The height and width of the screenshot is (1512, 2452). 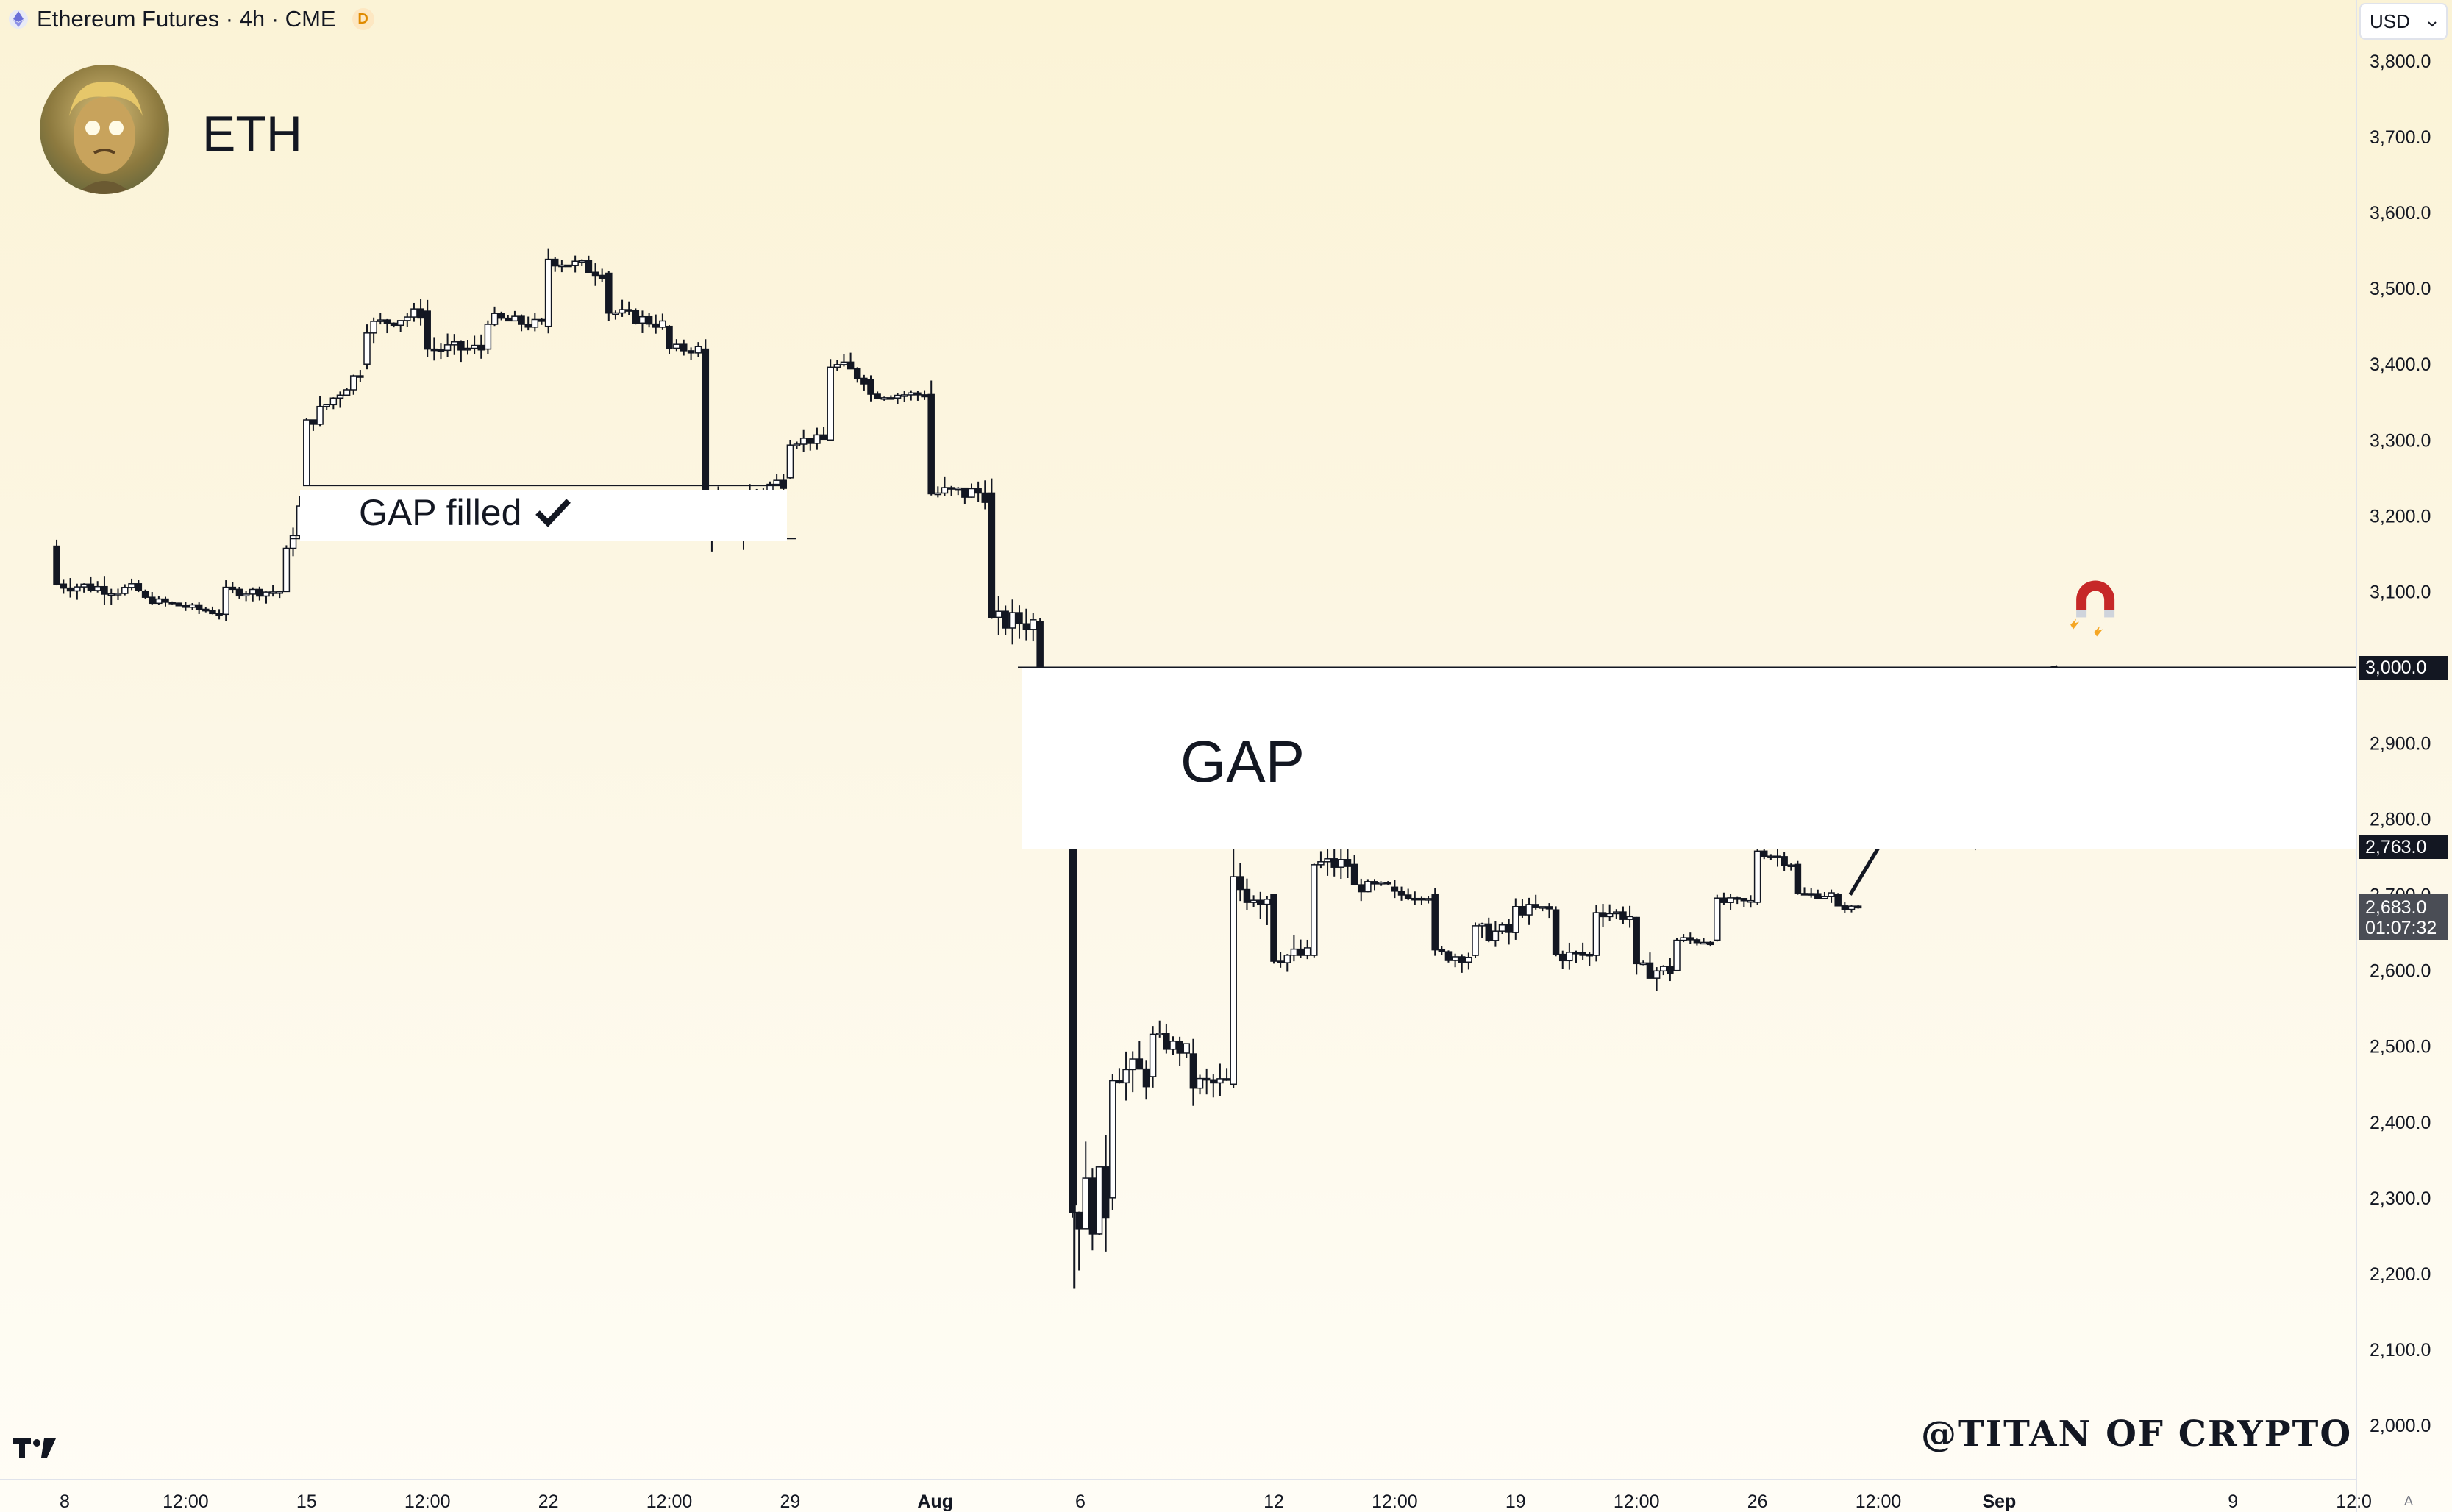 What do you see at coordinates (428, 1501) in the screenshot?
I see `x-tick-label: 12:00` at bounding box center [428, 1501].